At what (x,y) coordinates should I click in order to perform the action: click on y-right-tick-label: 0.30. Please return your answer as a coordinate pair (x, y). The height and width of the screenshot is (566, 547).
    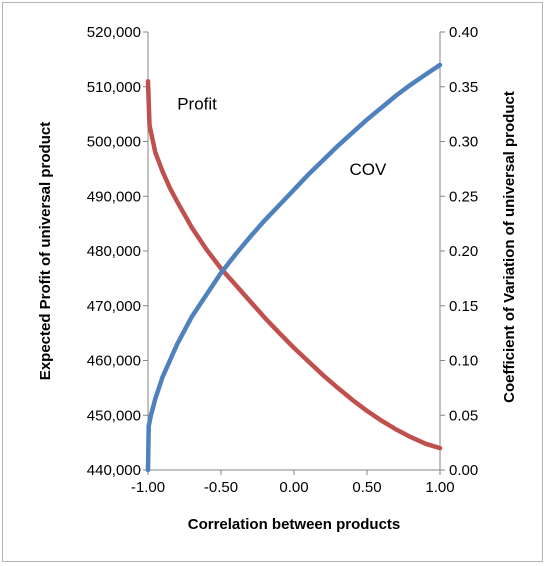
    Looking at the image, I should click on (463, 142).